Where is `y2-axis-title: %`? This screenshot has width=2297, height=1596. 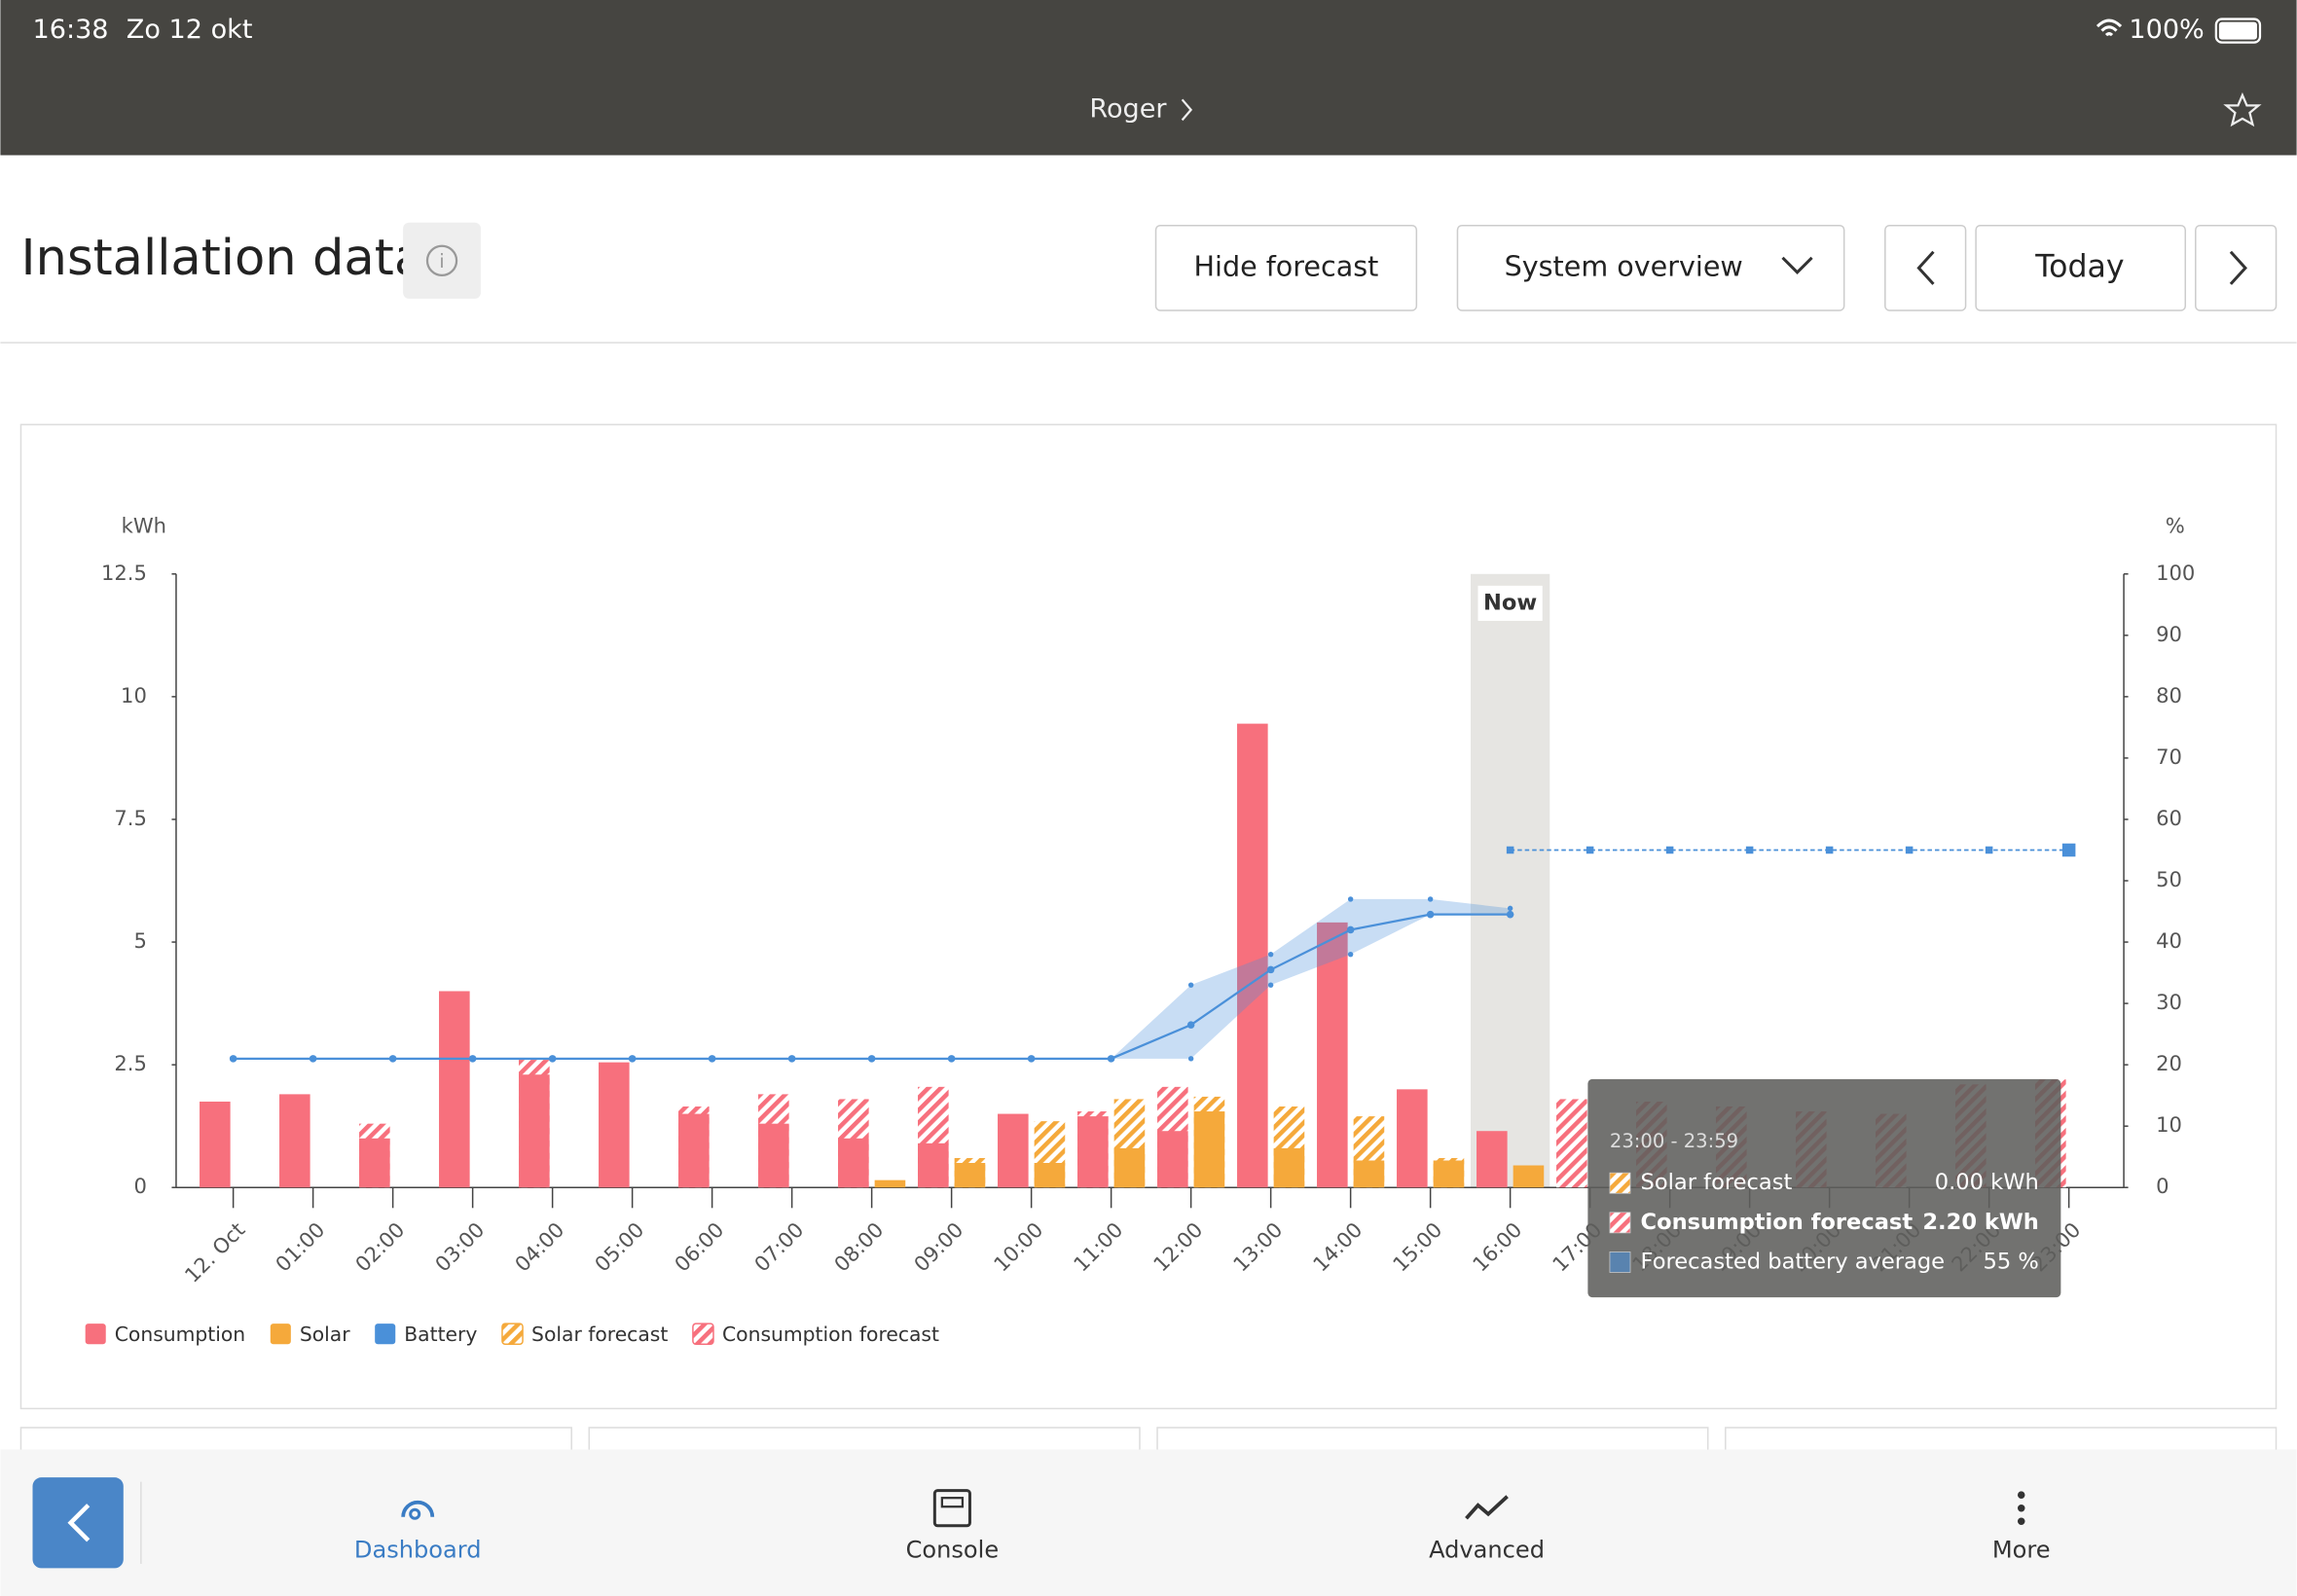 y2-axis-title: % is located at coordinates (2175, 526).